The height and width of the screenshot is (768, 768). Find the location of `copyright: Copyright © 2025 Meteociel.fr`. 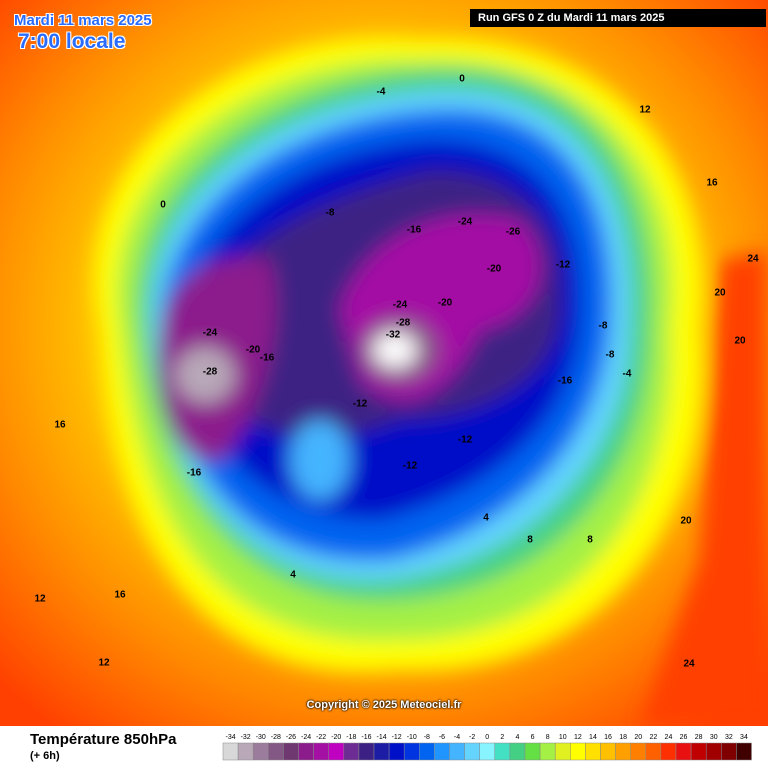

copyright: Copyright © 2025 Meteociel.fr is located at coordinates (384, 705).